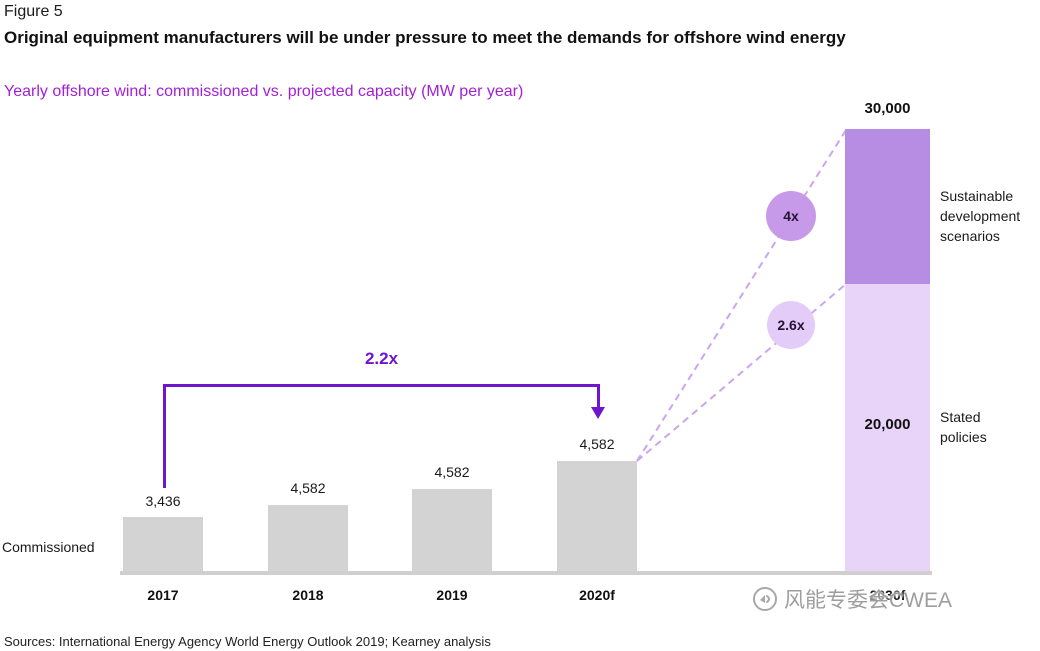 The image size is (1040, 651). I want to click on bar-2030f-stated-segment, so click(887, 427).